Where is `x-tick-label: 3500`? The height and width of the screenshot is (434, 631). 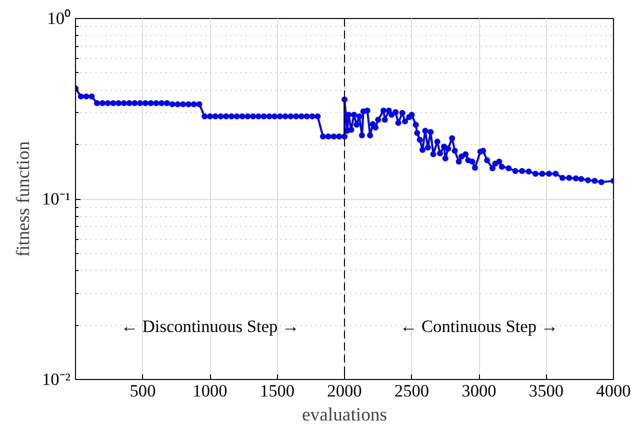
x-tick-label: 3500 is located at coordinates (546, 391).